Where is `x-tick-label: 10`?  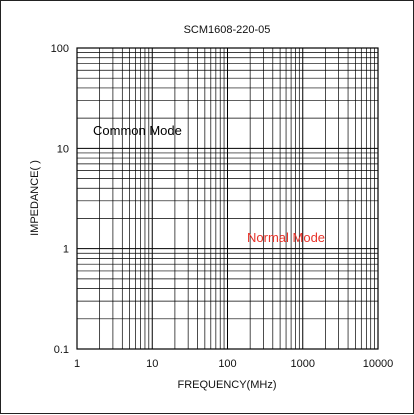 x-tick-label: 10 is located at coordinates (152, 364).